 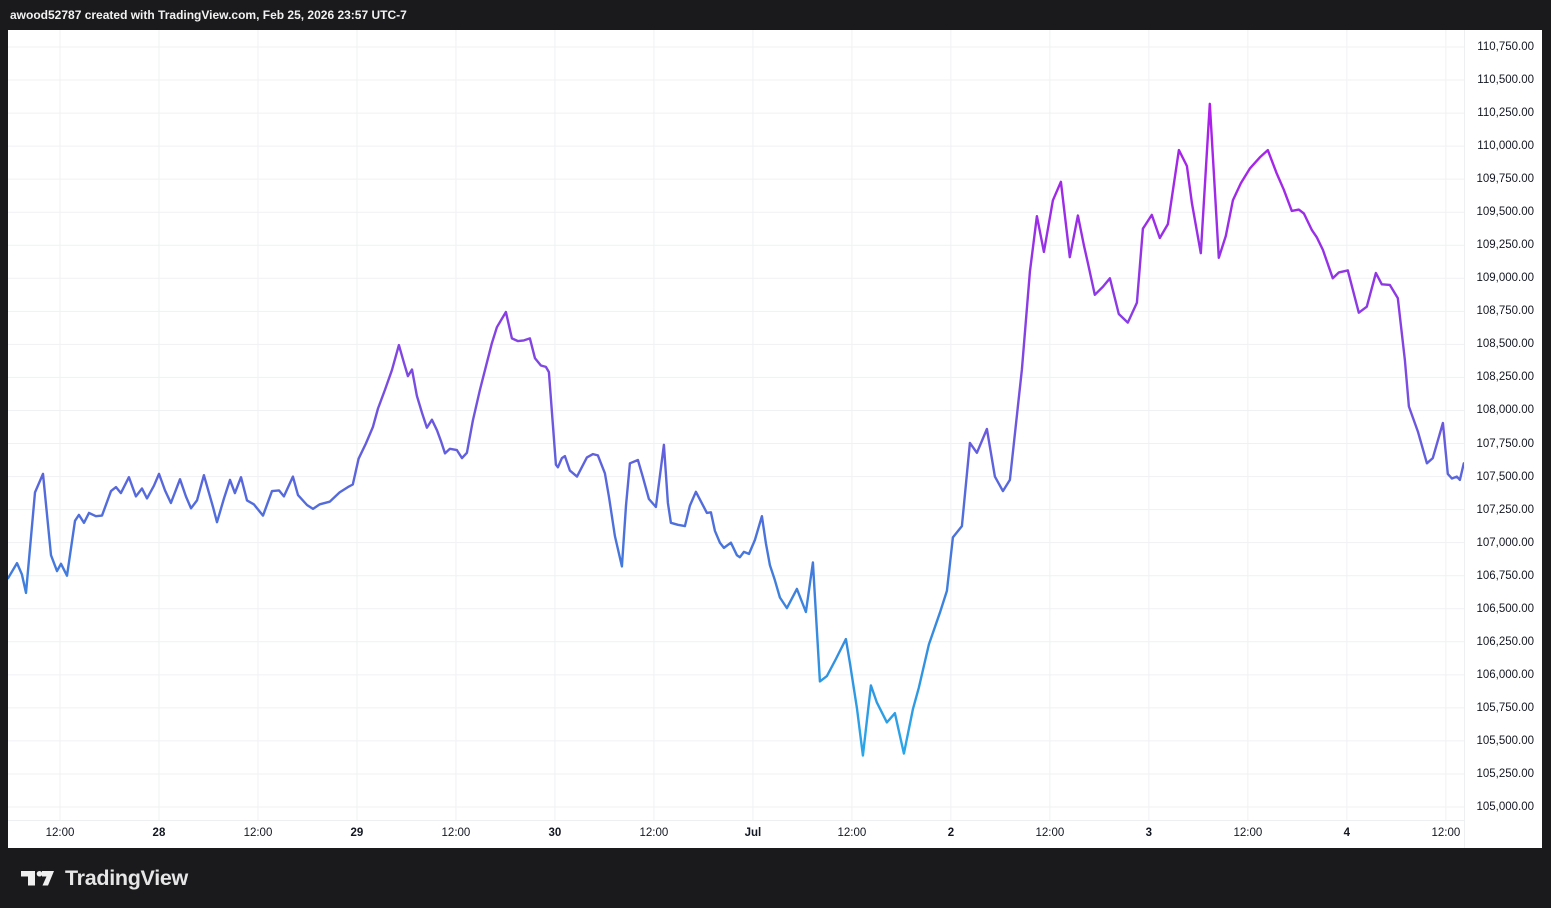 I want to click on price-tick-label: 107,500.00, so click(x=1505, y=476).